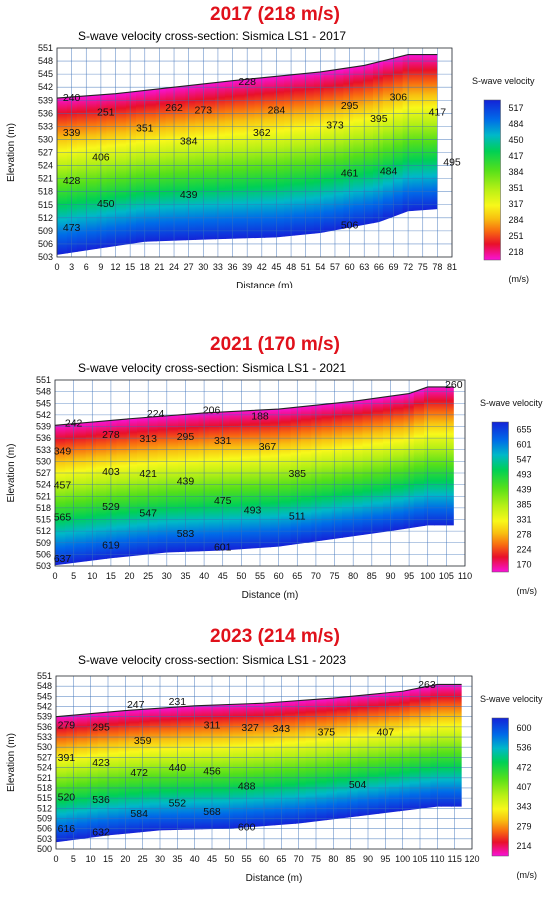 The image size is (550, 912). What do you see at coordinates (247, 82) in the screenshot?
I see `velocity-value-label: 228` at bounding box center [247, 82].